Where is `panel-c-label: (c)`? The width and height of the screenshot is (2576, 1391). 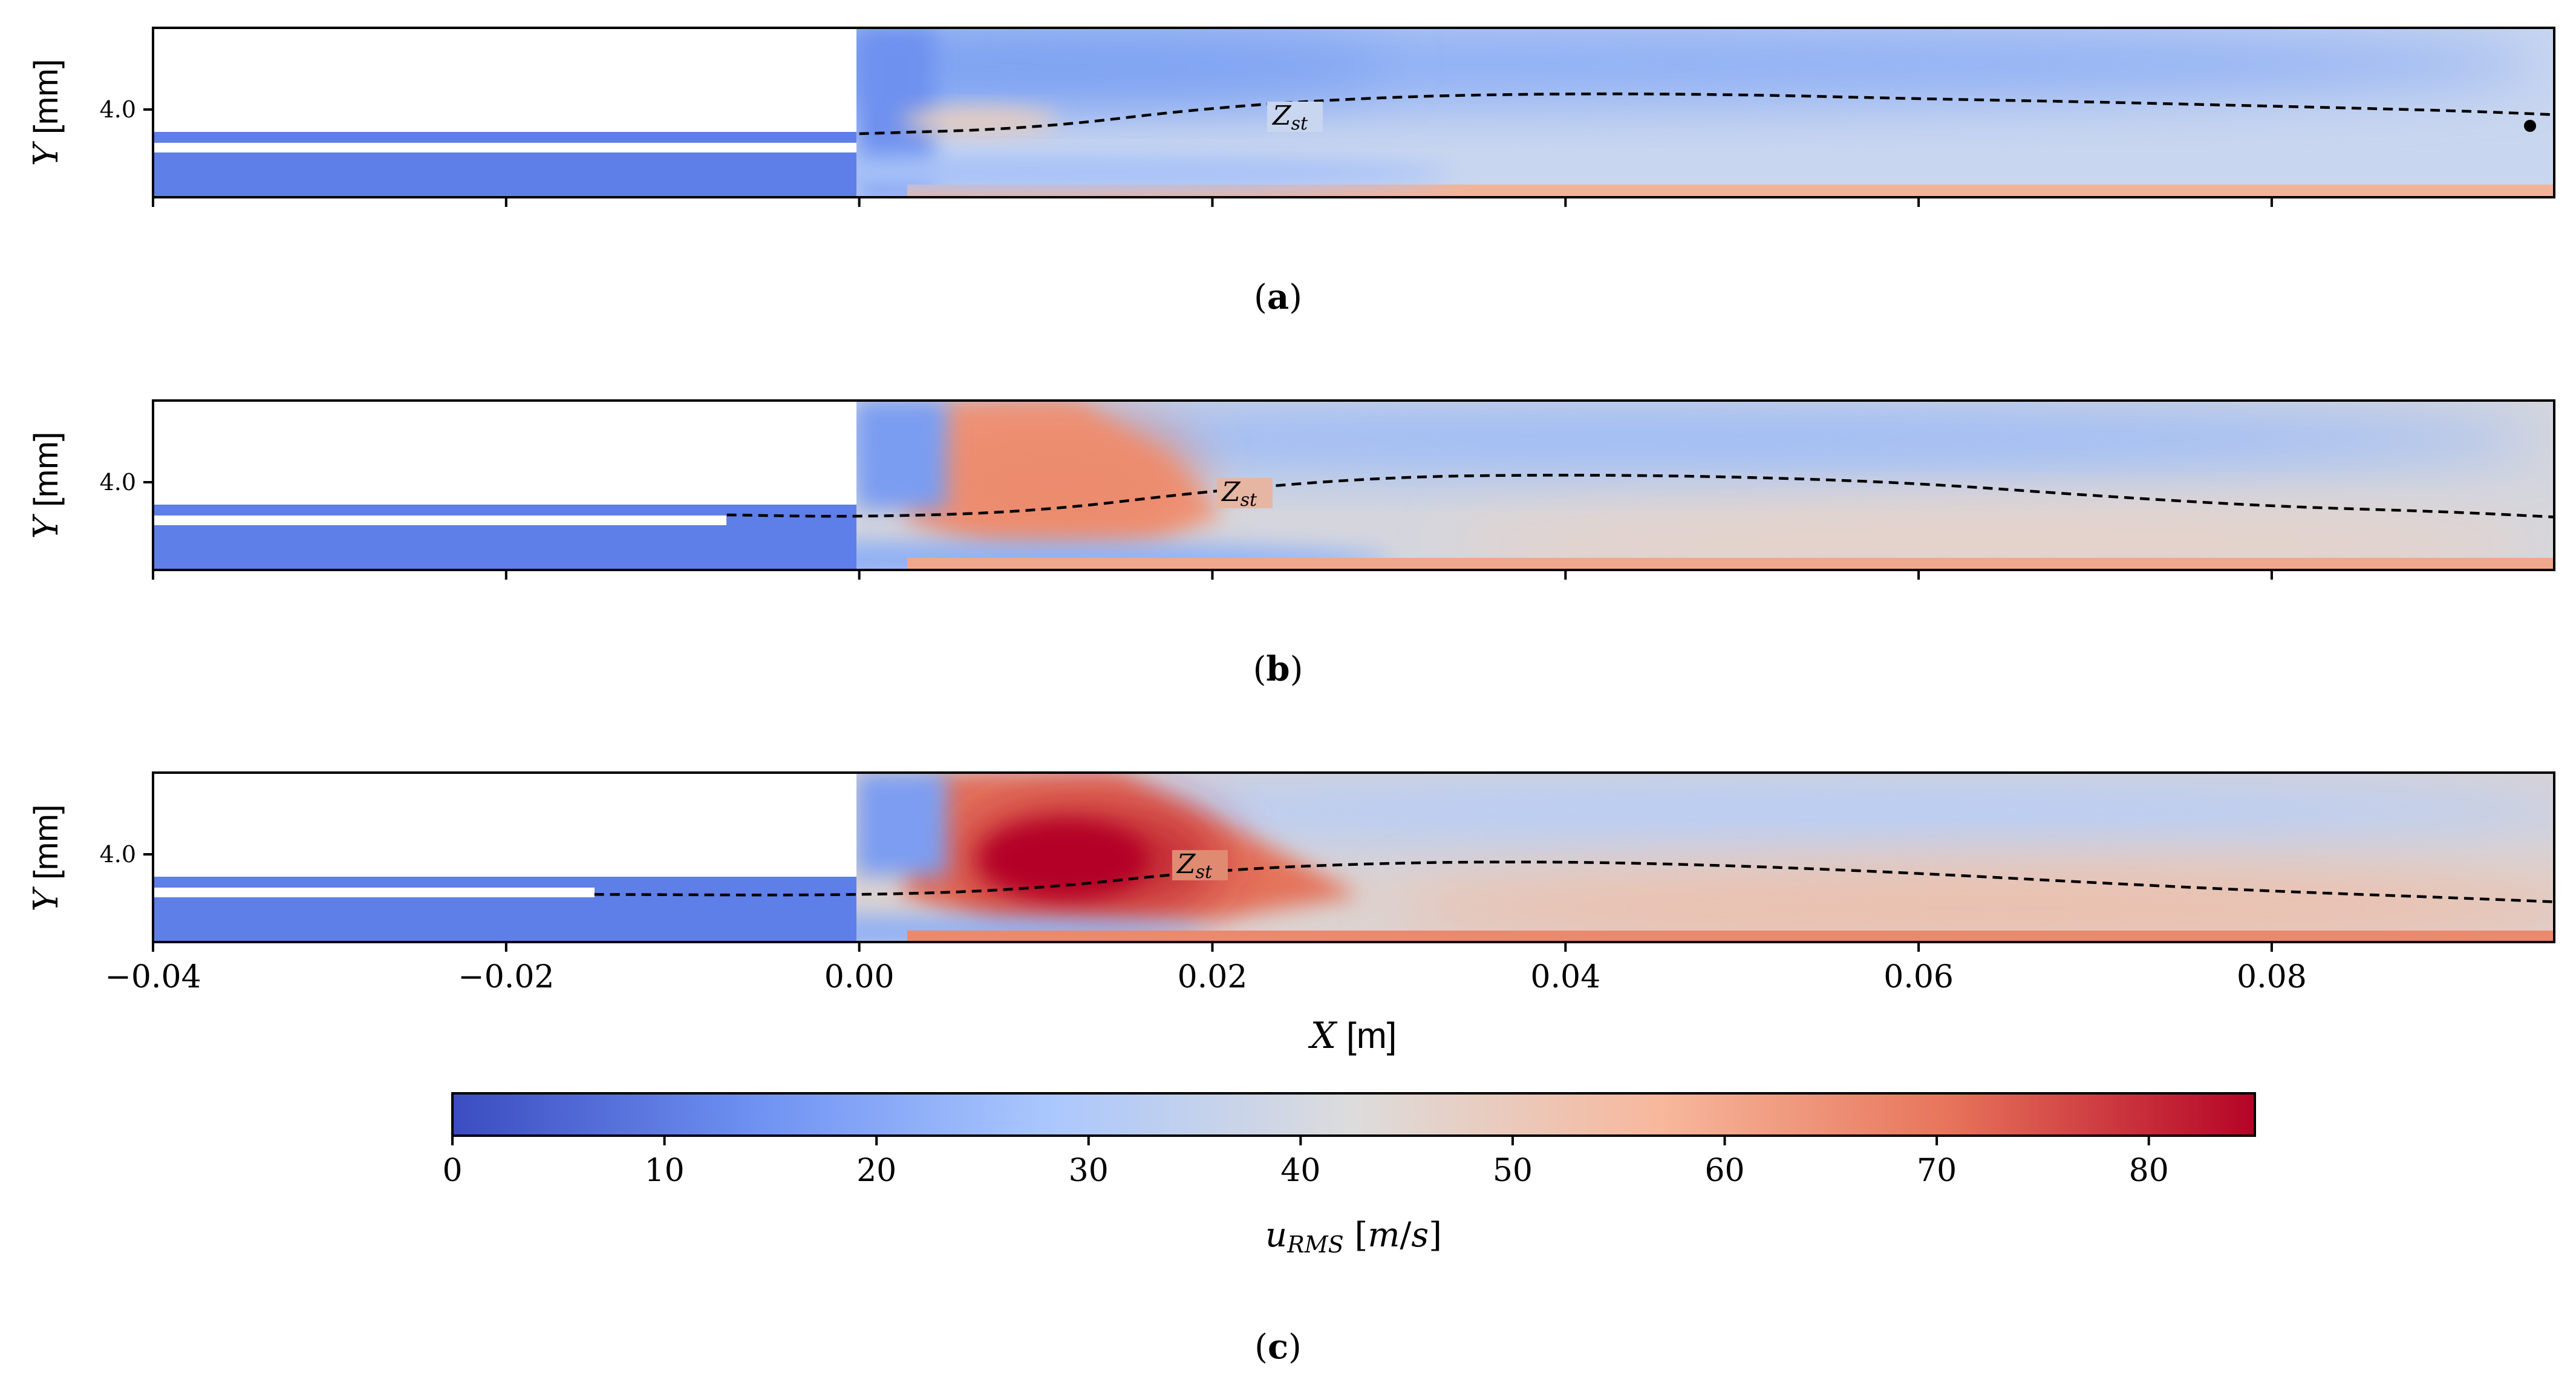
panel-c-label: (c) is located at coordinates (1278, 1347).